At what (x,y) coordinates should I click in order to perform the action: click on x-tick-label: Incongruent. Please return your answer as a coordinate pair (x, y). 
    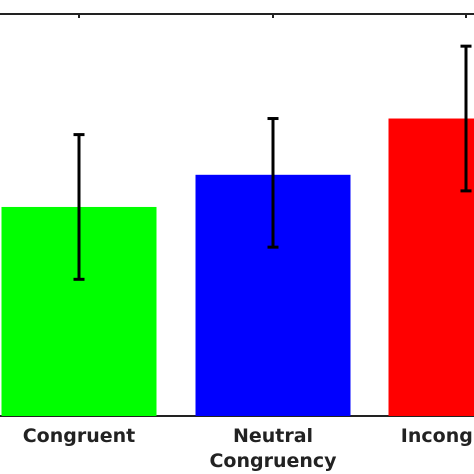
    Looking at the image, I should click on (437, 436).